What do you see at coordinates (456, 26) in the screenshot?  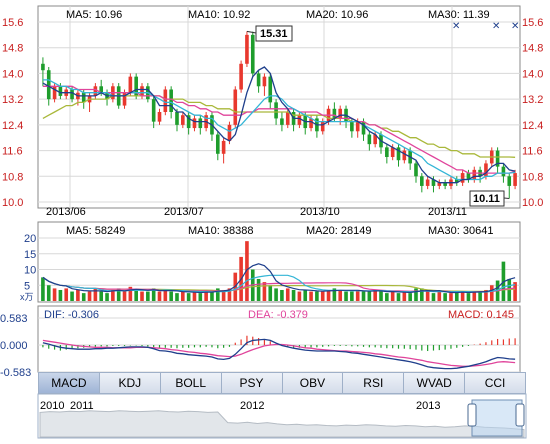 I see `close-icon-left: ✕` at bounding box center [456, 26].